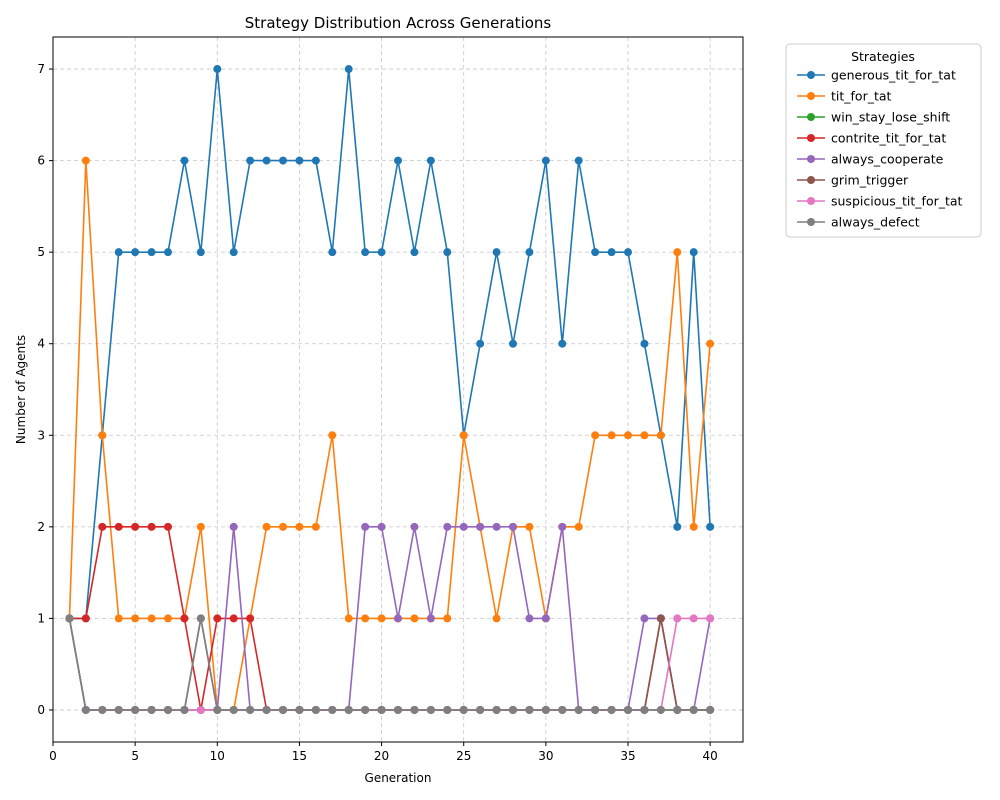 The image size is (1000, 800). Describe the element at coordinates (41, 527) in the screenshot. I see `y-tick-label: 2` at that location.